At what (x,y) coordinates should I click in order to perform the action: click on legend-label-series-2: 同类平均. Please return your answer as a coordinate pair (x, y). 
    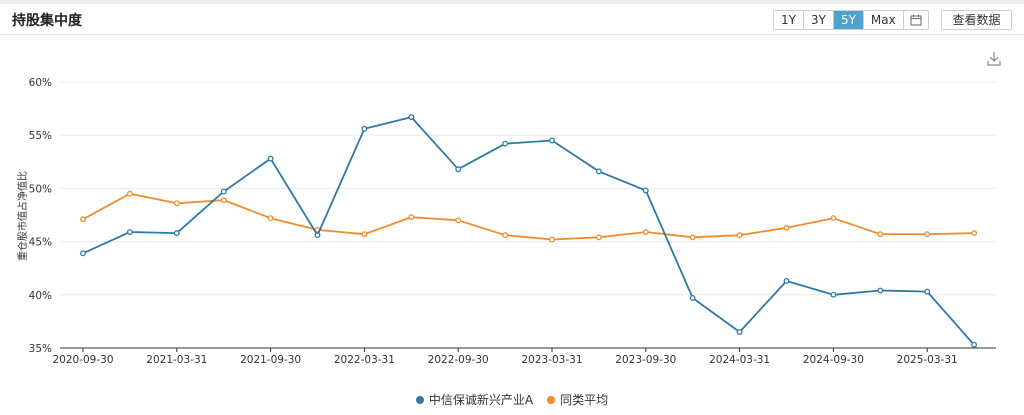
    Looking at the image, I should click on (584, 400).